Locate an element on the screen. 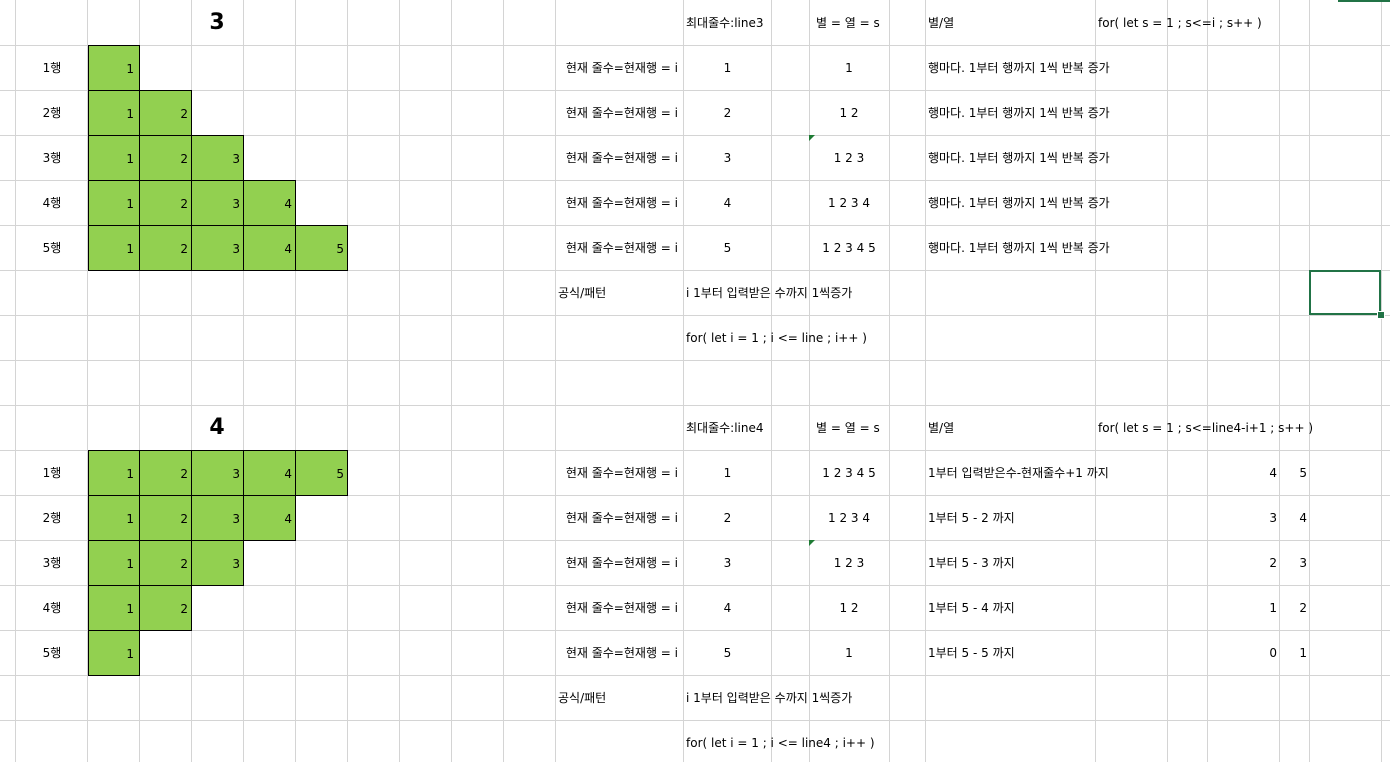 Image resolution: width=1390 pixels, height=762 pixels. outer-loop-code: for( let i = 1 ; i <= line ; i++ ) is located at coordinates (776, 338).